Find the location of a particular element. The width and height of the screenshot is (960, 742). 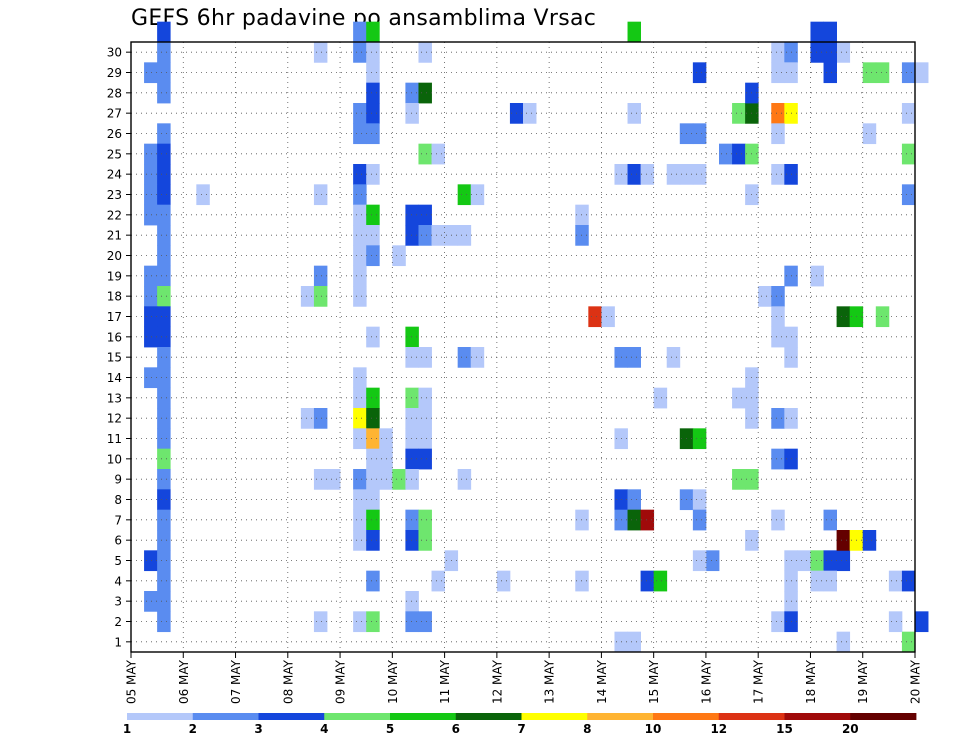

y-tick-label: 18 is located at coordinates (114, 297).